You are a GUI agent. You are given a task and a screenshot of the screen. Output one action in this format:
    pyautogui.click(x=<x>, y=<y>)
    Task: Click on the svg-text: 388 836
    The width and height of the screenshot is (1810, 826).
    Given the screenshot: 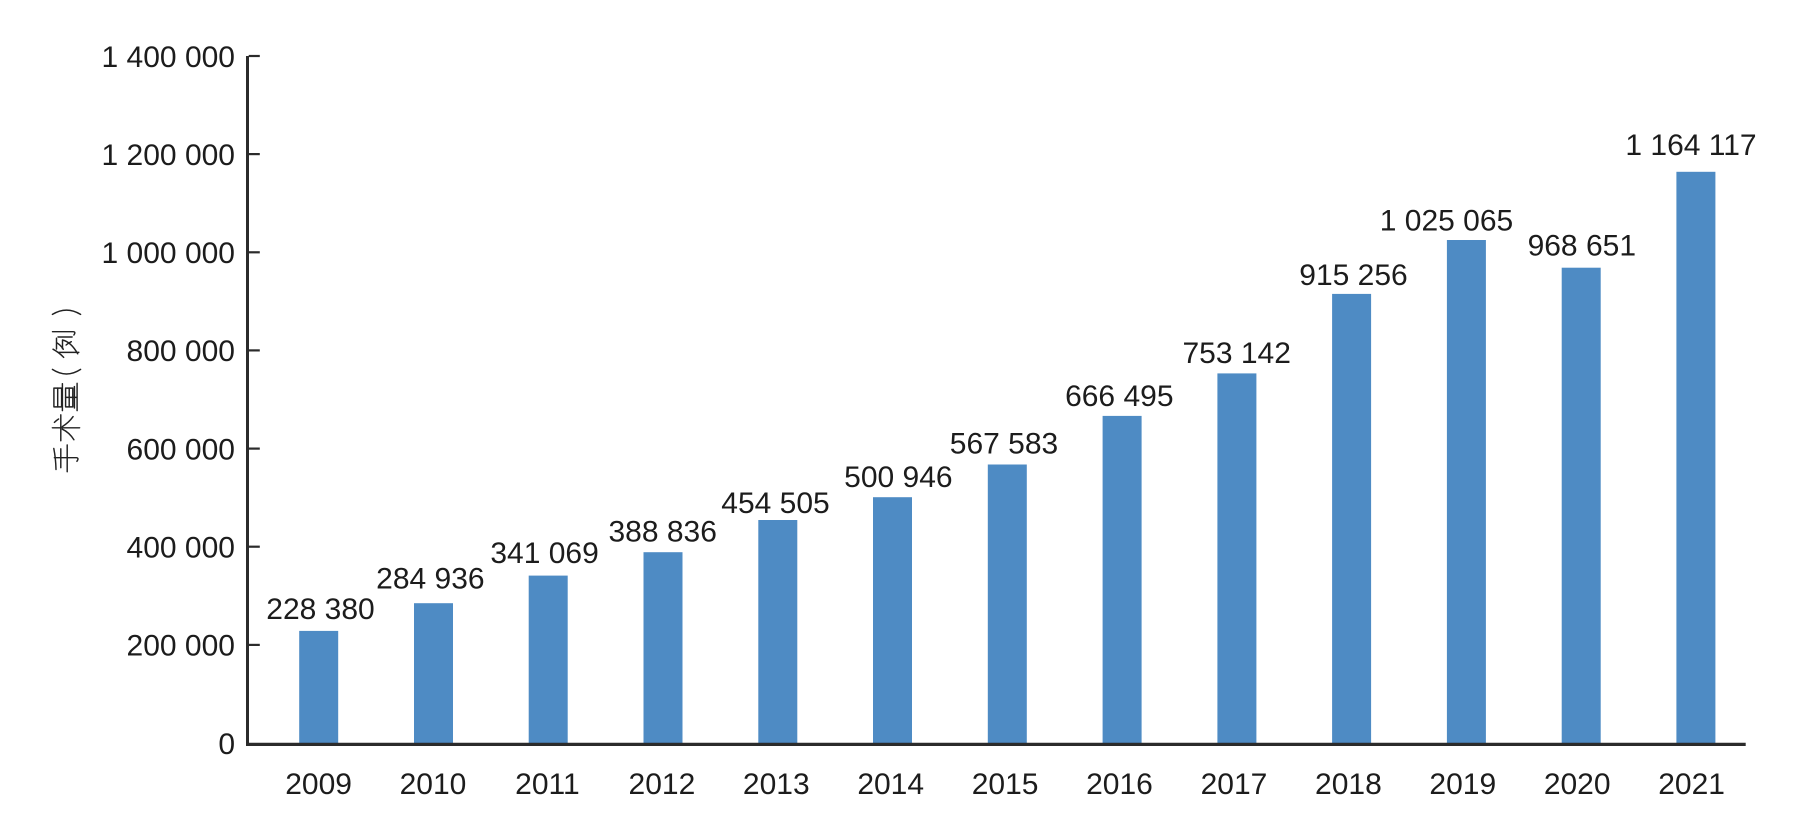 What is the action you would take?
    pyautogui.click(x=662, y=532)
    